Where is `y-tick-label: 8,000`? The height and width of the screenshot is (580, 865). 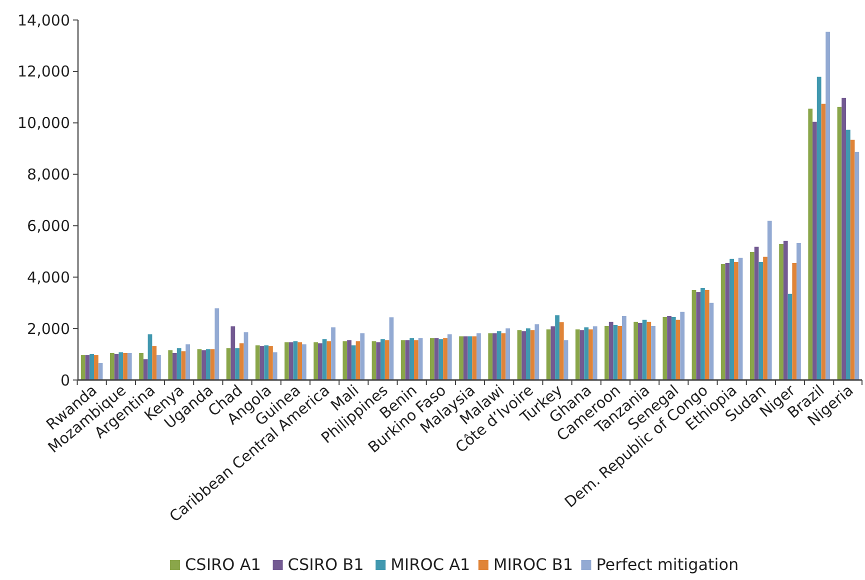 y-tick-label: 8,000 is located at coordinates (48, 175).